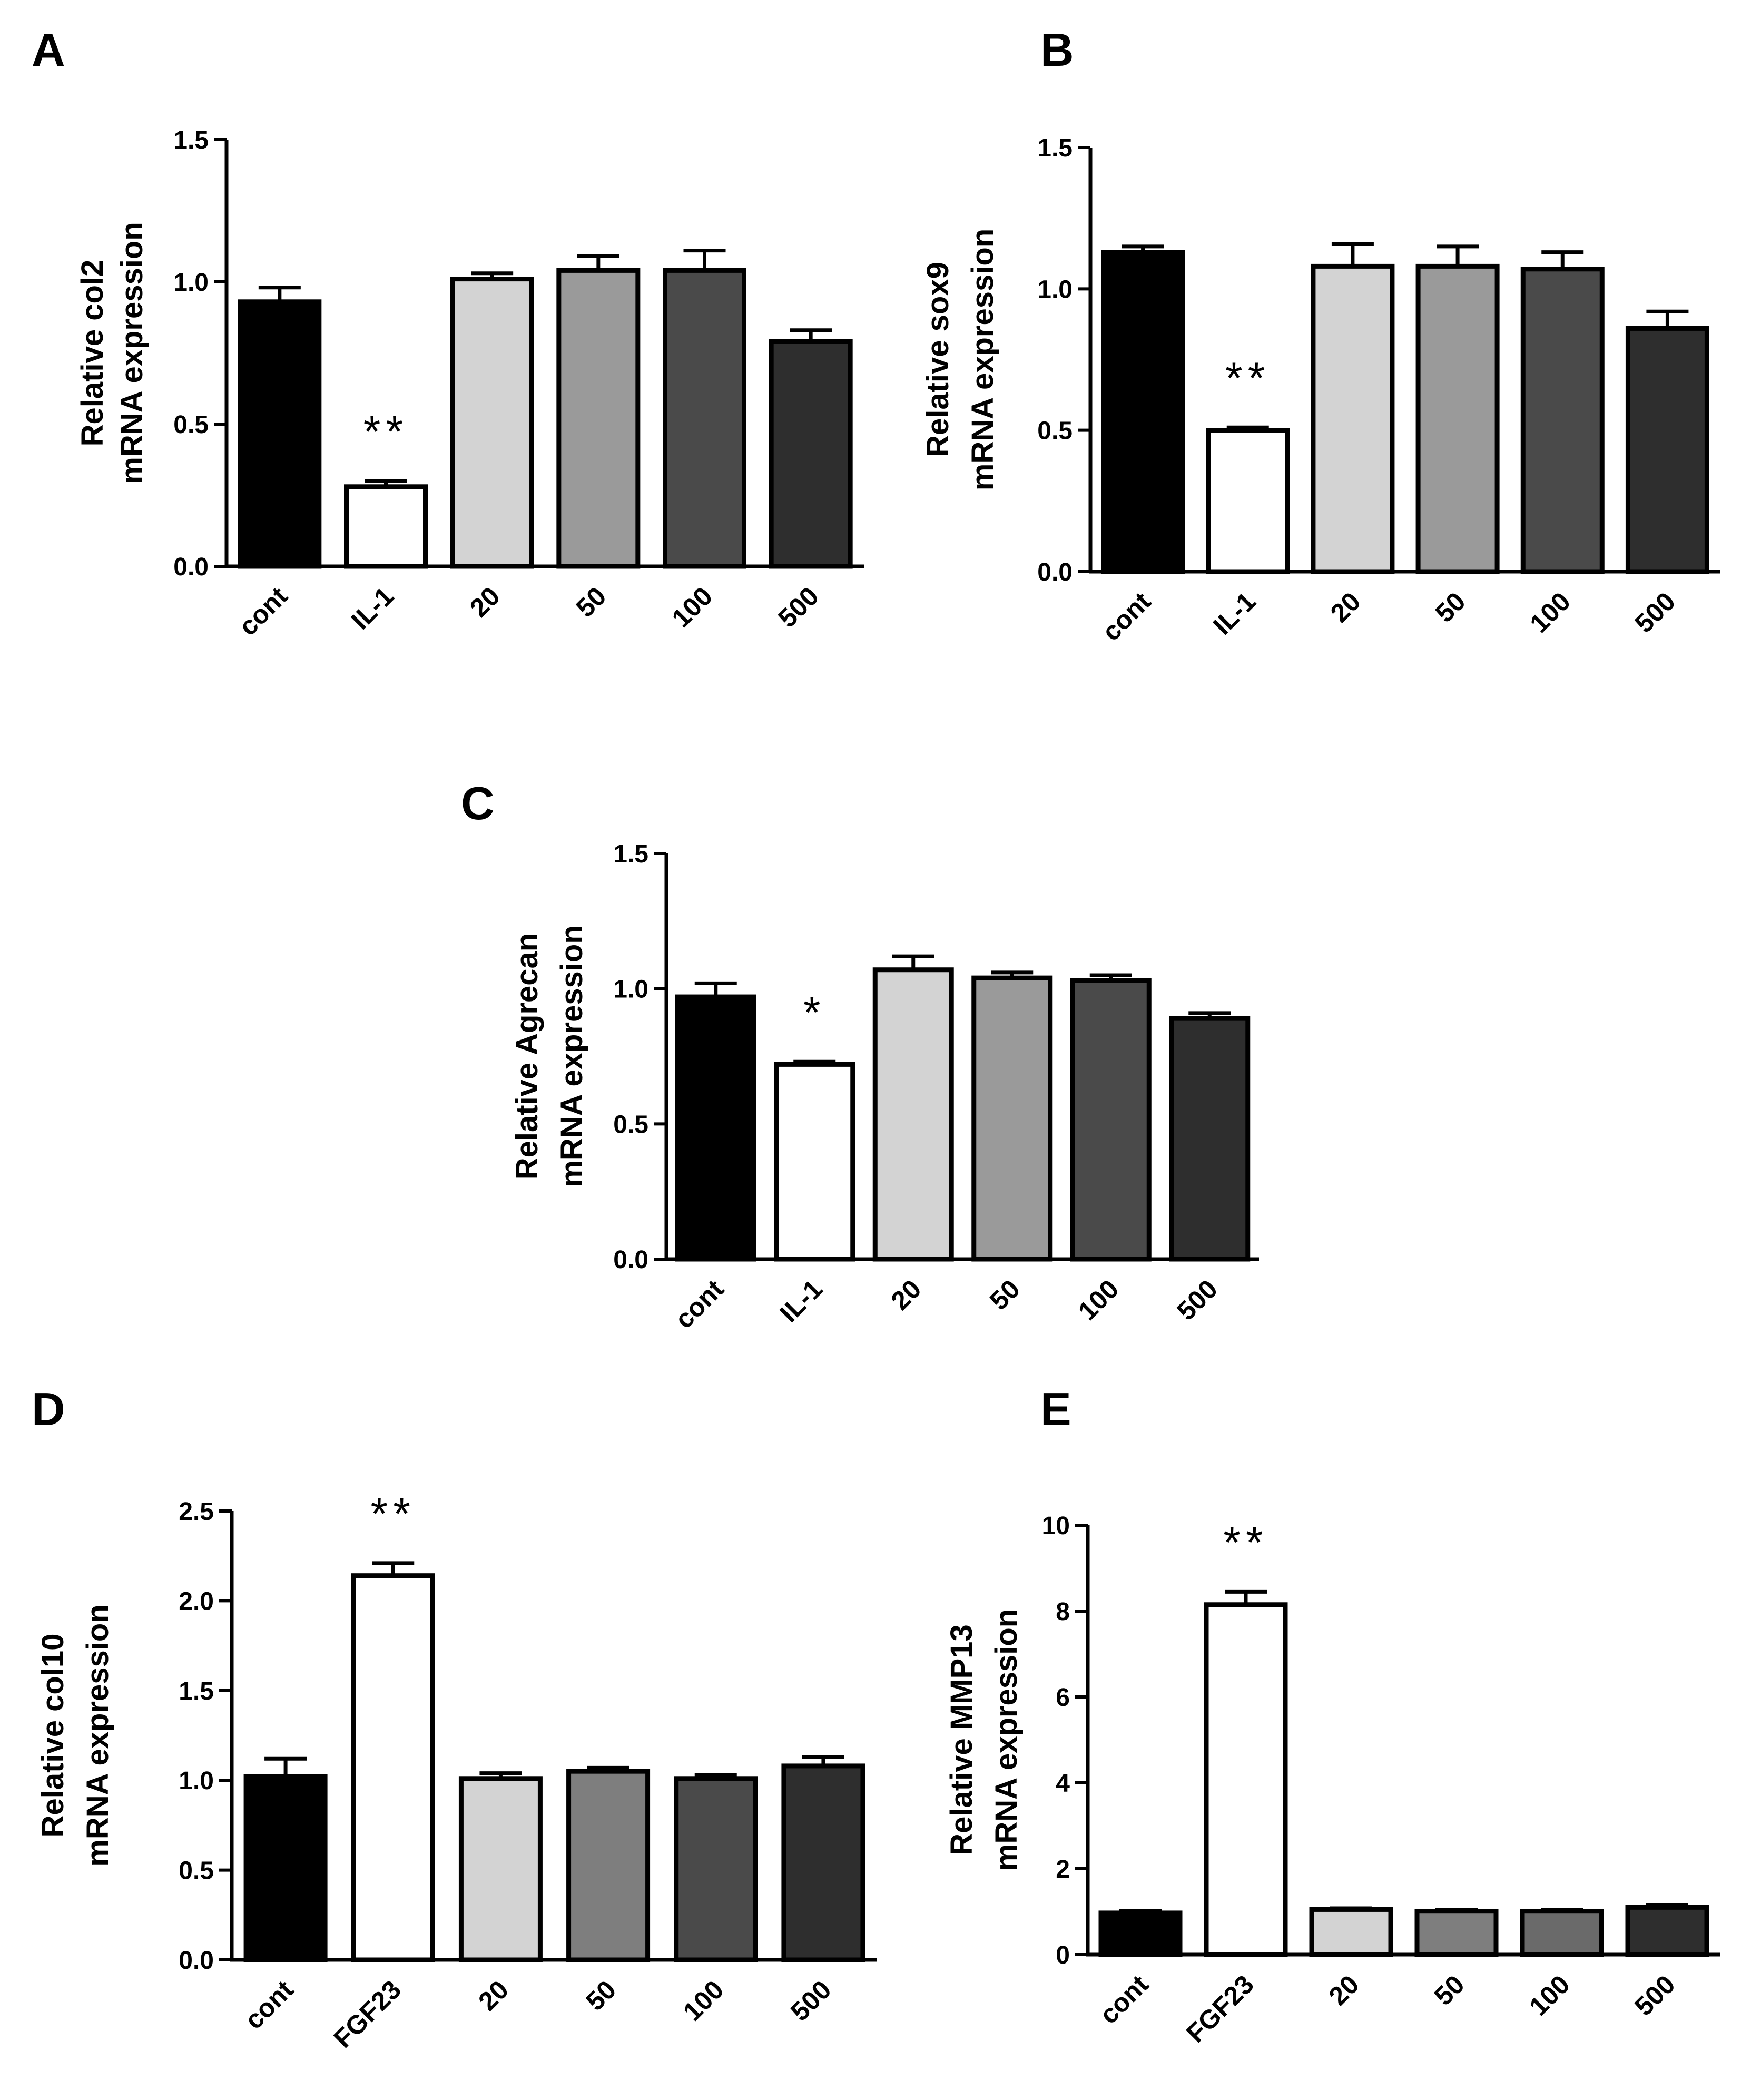 Image resolution: width=1751 pixels, height=2100 pixels. I want to click on y-tick-label-c: 0.5, so click(630, 1125).